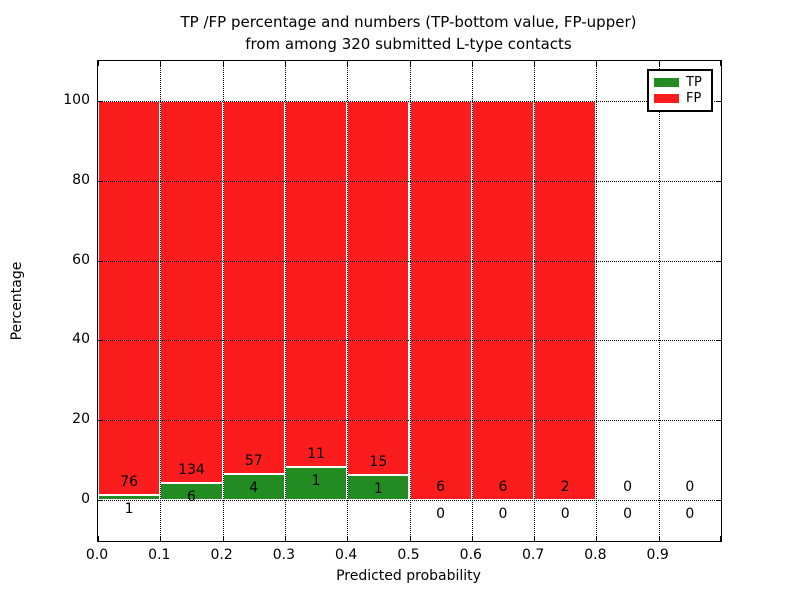  I want to click on legend-entry-fp: FP, so click(680, 98).